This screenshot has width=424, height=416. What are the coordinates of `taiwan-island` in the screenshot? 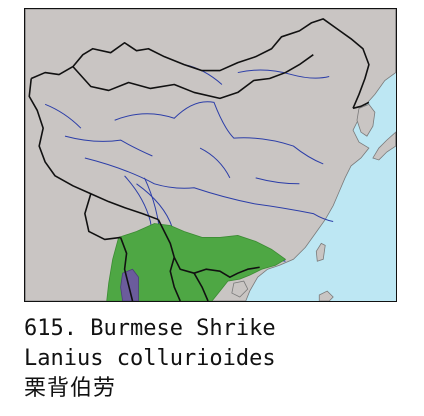 It's located at (320, 252).